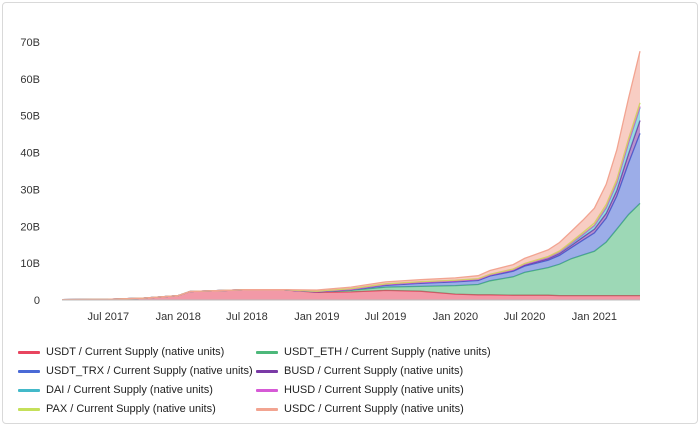 Image resolution: width=700 pixels, height=426 pixels. Describe the element at coordinates (30, 190) in the screenshot. I see `y-tick-label: 30B` at that location.